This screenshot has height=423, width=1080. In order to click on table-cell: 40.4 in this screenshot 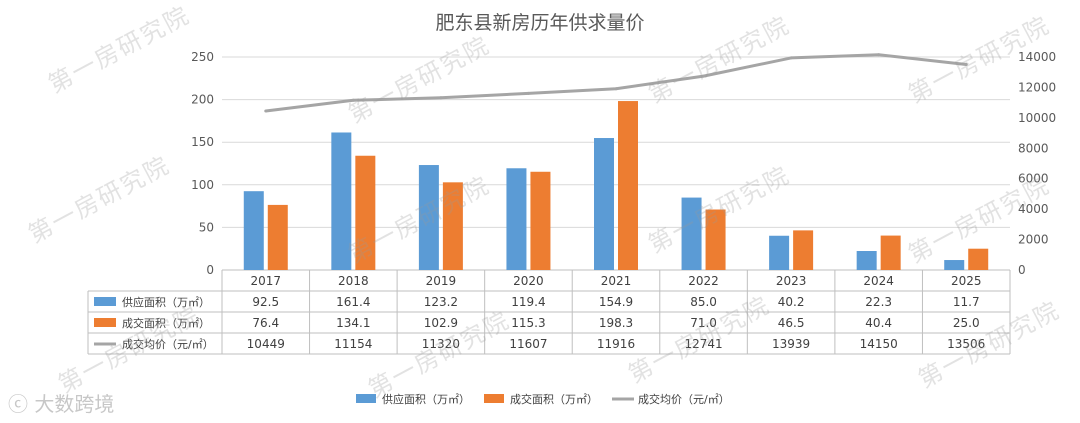, I will do `click(878, 323)`.